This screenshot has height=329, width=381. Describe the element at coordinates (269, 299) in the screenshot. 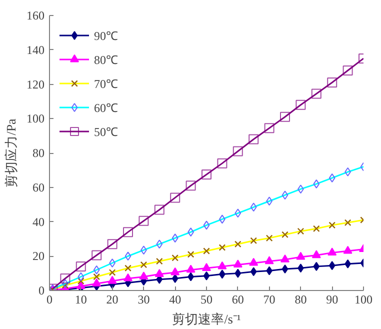

I see `x-tick-label: 70` at that location.